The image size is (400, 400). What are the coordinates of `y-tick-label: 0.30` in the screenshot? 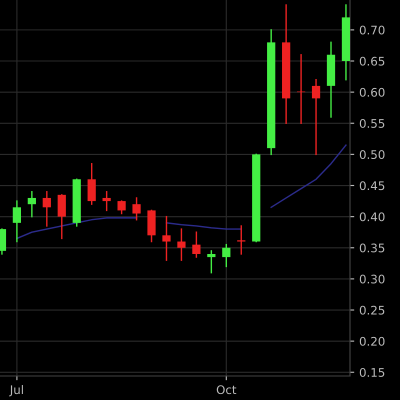 It's located at (372, 279).